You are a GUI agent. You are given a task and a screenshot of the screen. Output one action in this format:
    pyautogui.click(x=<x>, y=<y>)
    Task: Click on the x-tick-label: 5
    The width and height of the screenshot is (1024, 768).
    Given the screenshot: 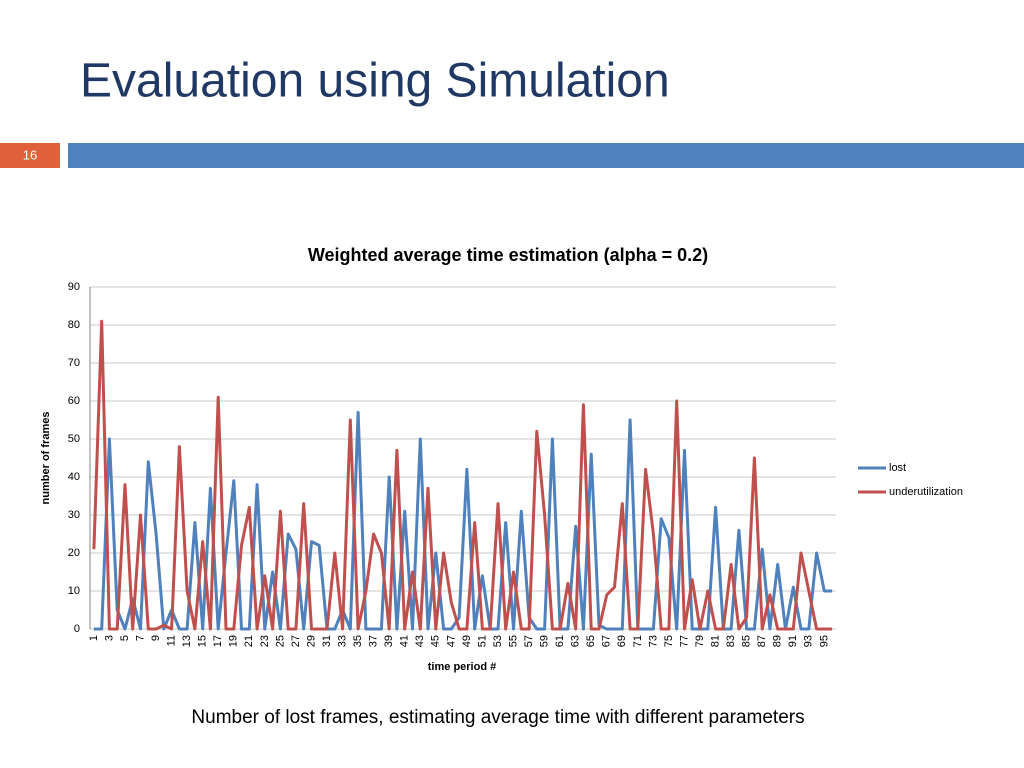 What is the action you would take?
    pyautogui.click(x=125, y=638)
    